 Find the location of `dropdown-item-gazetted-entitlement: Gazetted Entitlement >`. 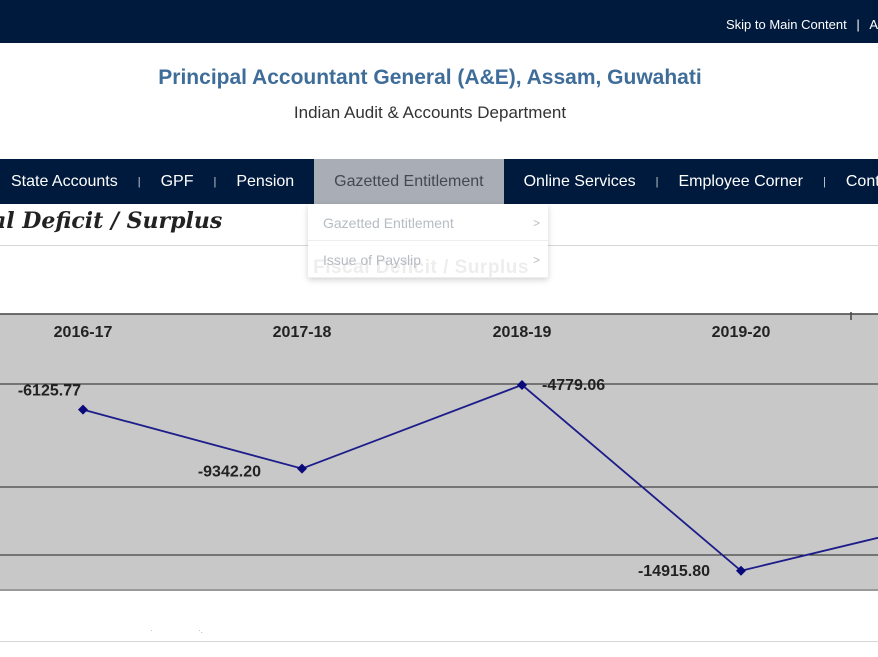

dropdown-item-gazetted-entitlement: Gazetted Entitlement > is located at coordinates (428, 222).